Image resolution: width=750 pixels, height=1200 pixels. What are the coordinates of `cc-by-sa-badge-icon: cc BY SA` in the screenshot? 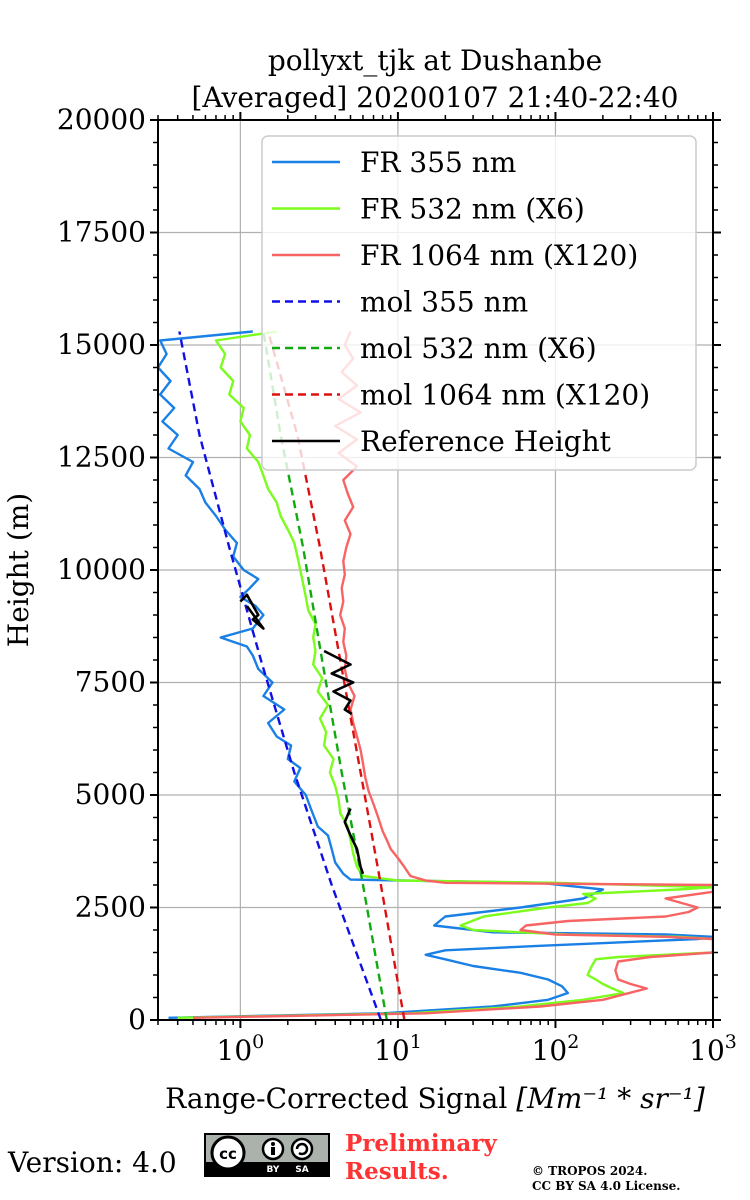 It's located at (267, 1155).